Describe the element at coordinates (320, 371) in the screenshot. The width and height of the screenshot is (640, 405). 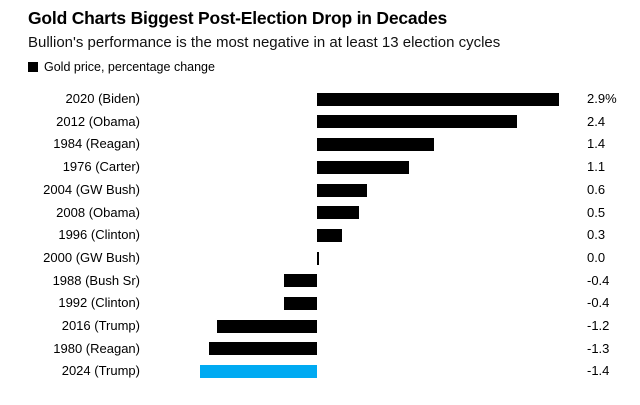
I see `chart-row: 2024 (Trump) -1.4` at that location.